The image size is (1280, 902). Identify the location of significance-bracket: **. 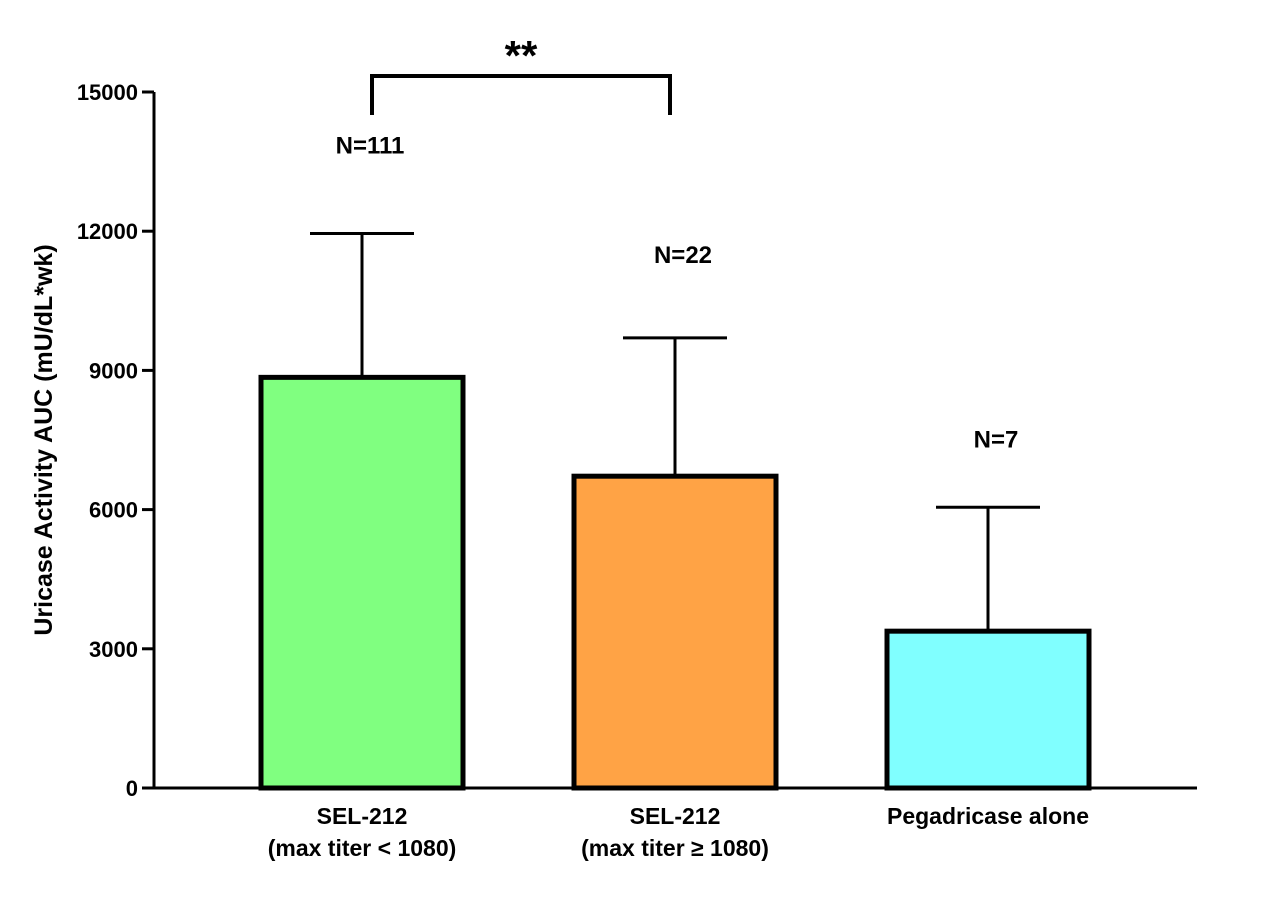
(521, 73).